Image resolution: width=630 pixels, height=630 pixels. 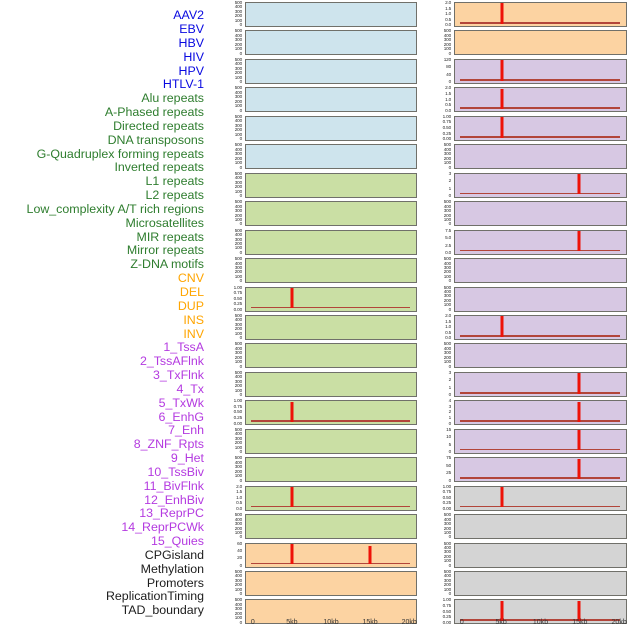 What do you see at coordinates (448, 105) in the screenshot?
I see `y-tick-label: 0.5` at bounding box center [448, 105].